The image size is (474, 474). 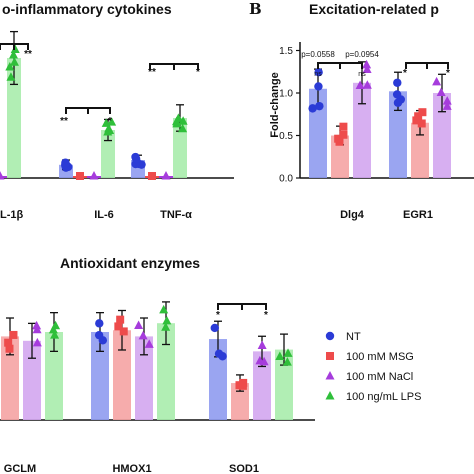 What do you see at coordinates (362, 130) in the screenshot?
I see `bar-Dlg4-100 mM NaCl` at bounding box center [362, 130].